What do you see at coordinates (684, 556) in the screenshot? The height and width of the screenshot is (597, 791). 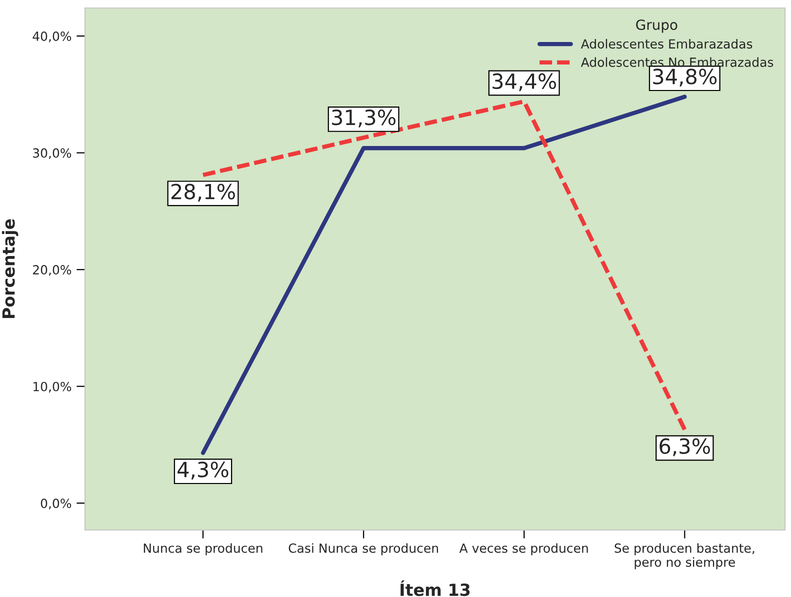 I see `x-tick-label: Se producen bastante, pero no siempre` at bounding box center [684, 556].